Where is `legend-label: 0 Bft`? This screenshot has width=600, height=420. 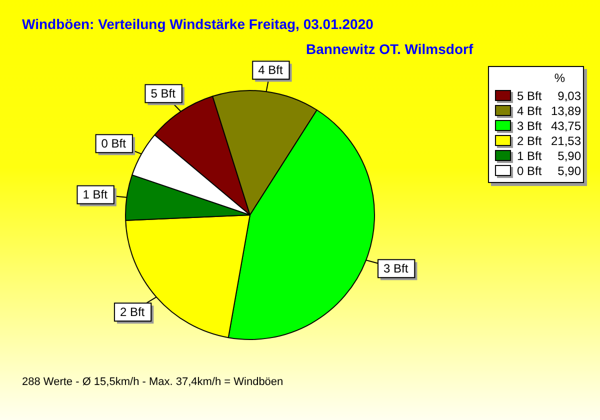 legend-label: 0 Bft is located at coordinates (530, 171).